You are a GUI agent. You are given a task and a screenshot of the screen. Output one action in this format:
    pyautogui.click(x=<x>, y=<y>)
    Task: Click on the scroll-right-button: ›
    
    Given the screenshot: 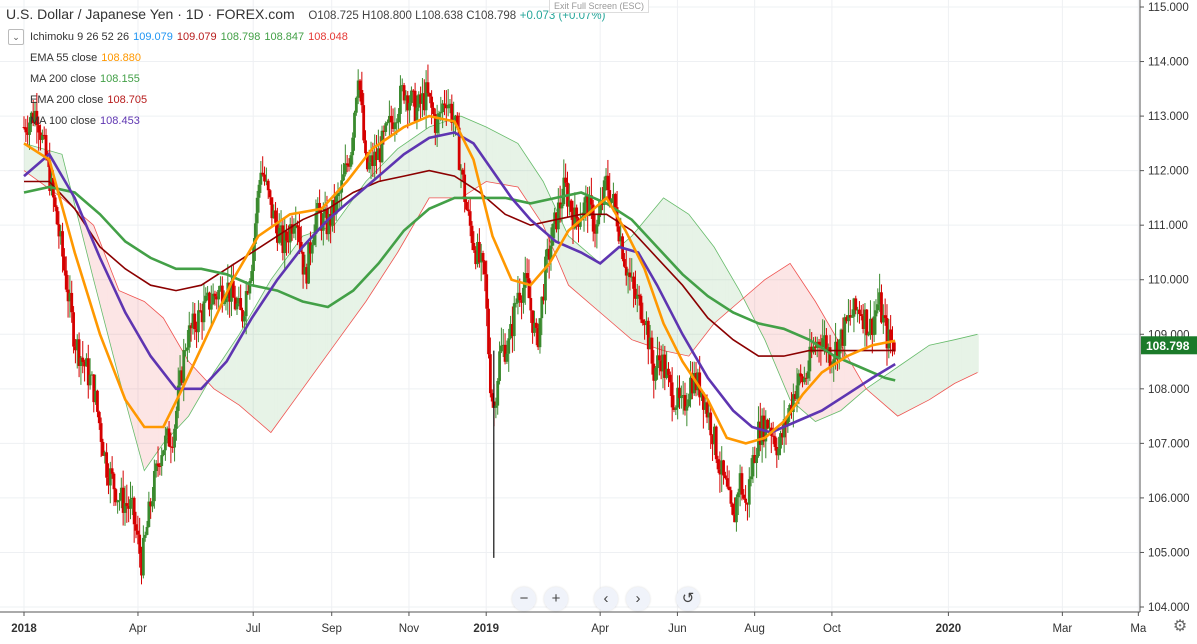 What is the action you would take?
    pyautogui.click(x=638, y=599)
    